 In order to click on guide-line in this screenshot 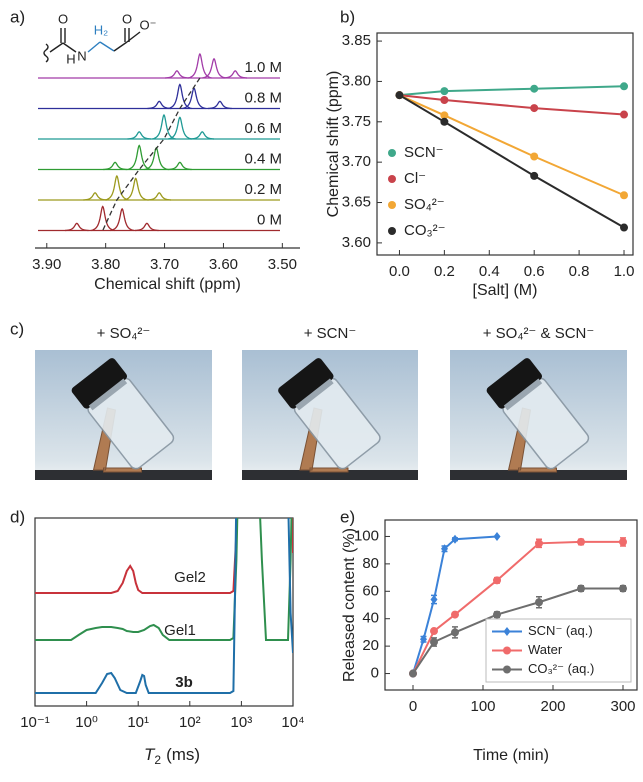, I will do `click(151, 154)`.